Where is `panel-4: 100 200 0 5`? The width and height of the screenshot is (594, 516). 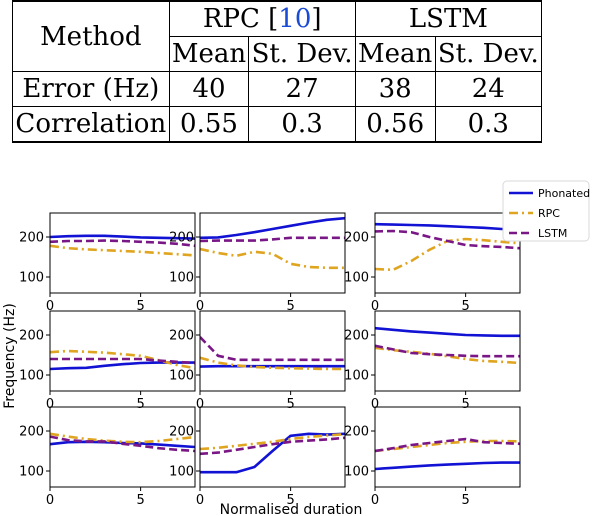 panel-4: 100 200 0 5 is located at coordinates (107, 361).